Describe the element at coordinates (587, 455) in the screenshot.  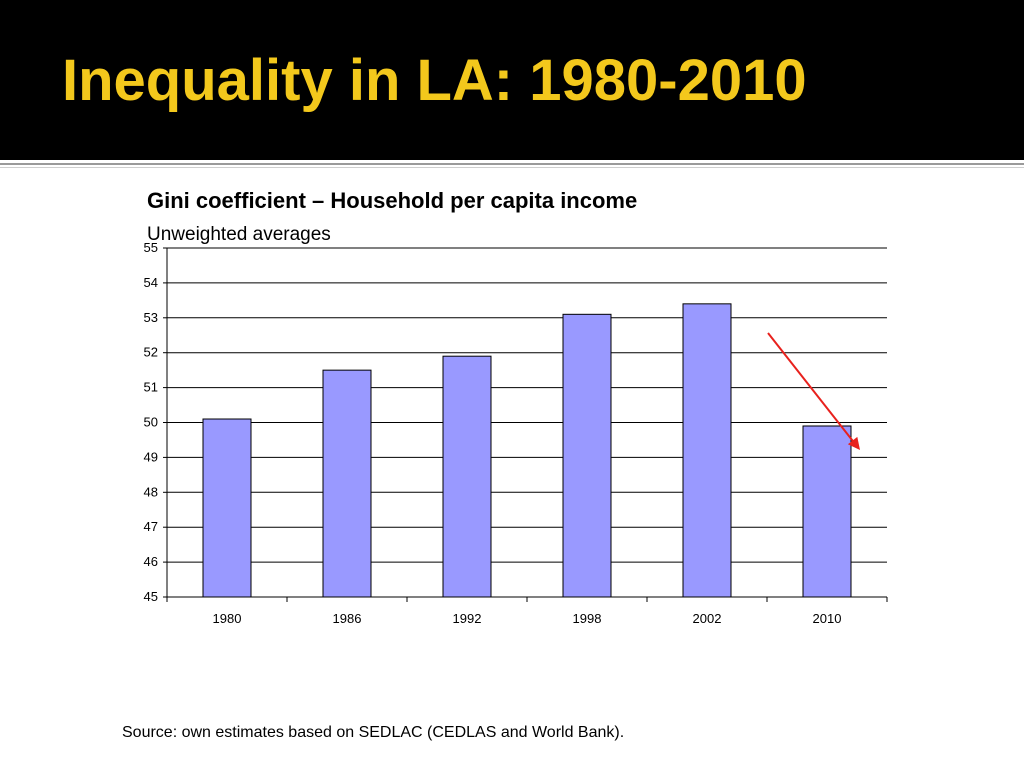
I see `bar-1998` at that location.